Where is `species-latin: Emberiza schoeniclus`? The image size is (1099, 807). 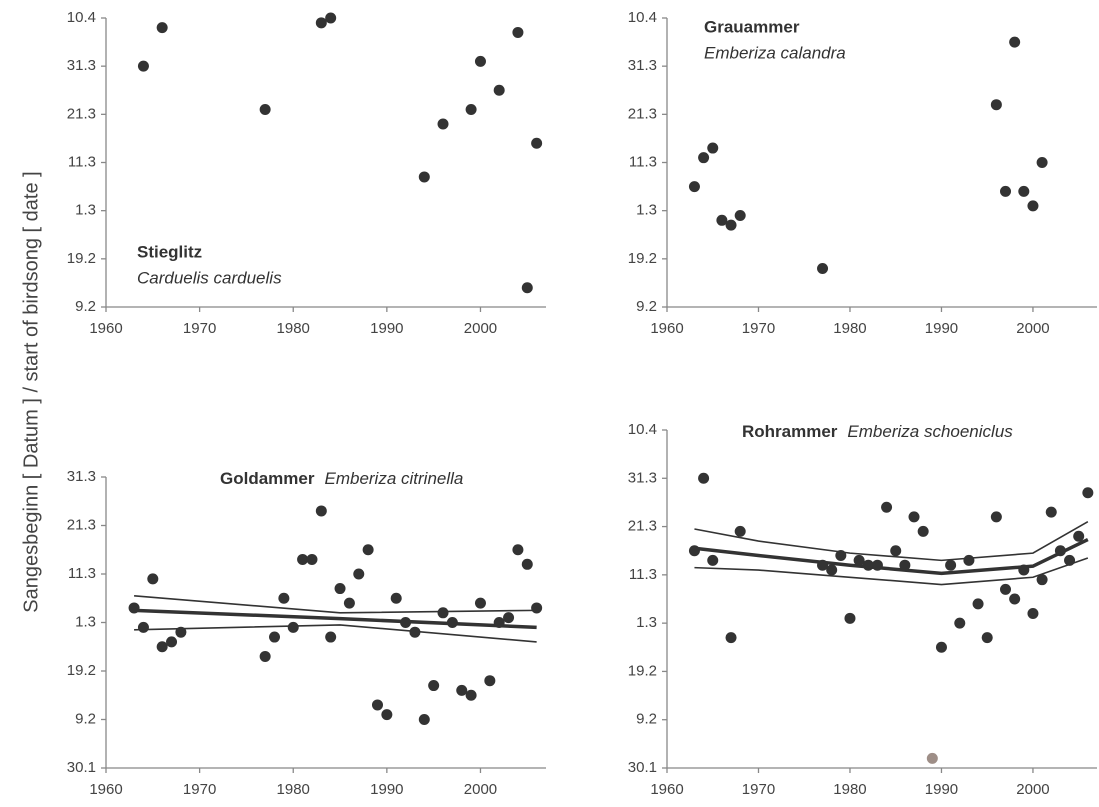 species-latin: Emberiza schoeniclus is located at coordinates (930, 431).